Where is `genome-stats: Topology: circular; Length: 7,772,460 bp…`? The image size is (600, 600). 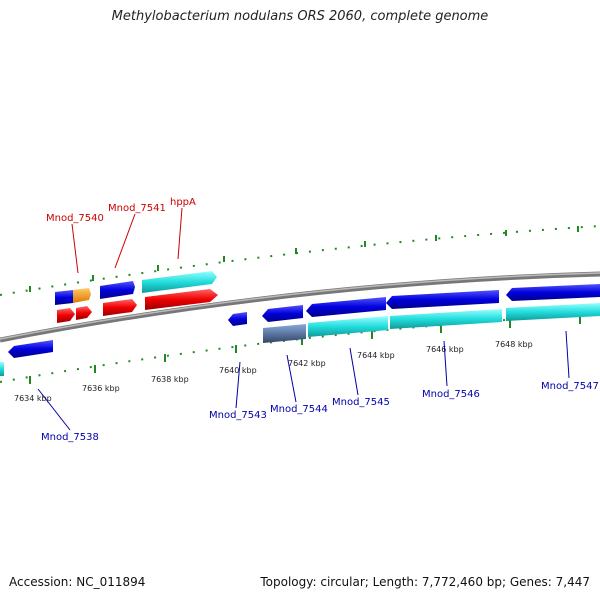 genome-stats: Topology: circular; Length: 7,772,460 bp… is located at coordinates (425, 582).